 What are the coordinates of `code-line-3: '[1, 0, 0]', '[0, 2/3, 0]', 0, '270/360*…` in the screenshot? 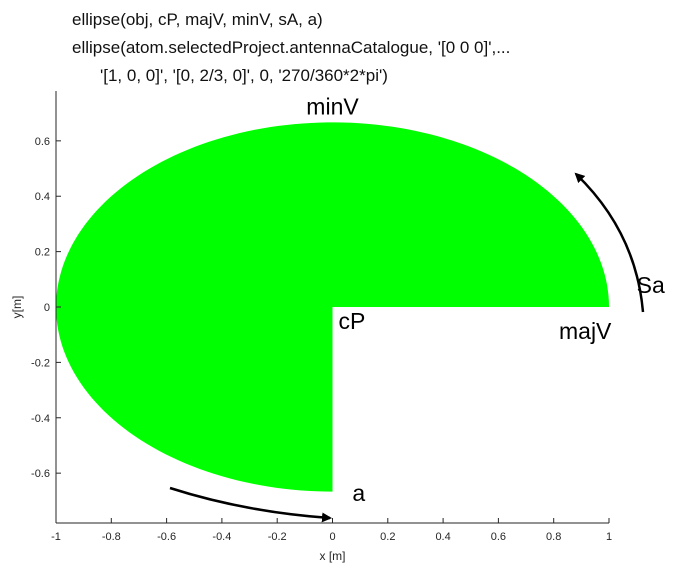 It's located at (244, 75).